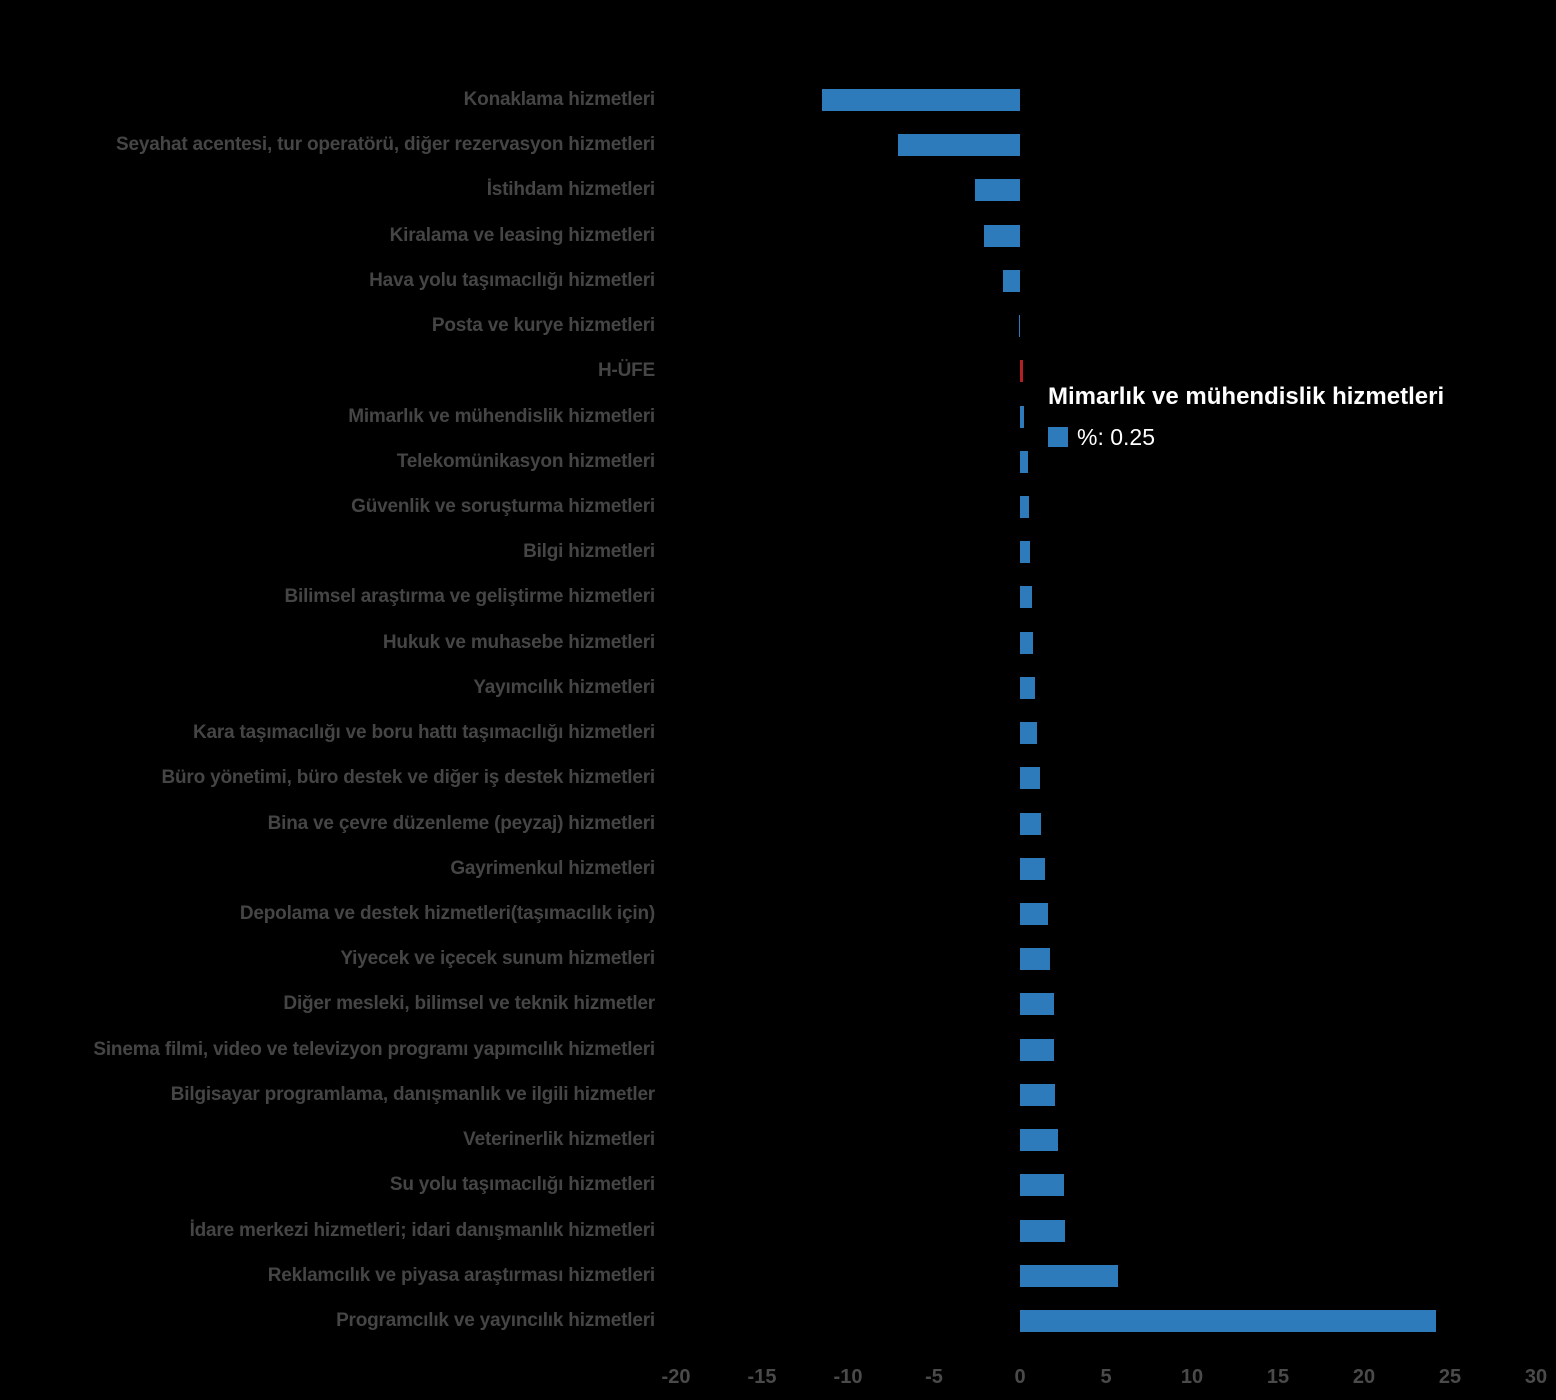 Image resolution: width=1556 pixels, height=1400 pixels. What do you see at coordinates (934, 1377) in the screenshot?
I see `x-axis-tick: -5` at bounding box center [934, 1377].